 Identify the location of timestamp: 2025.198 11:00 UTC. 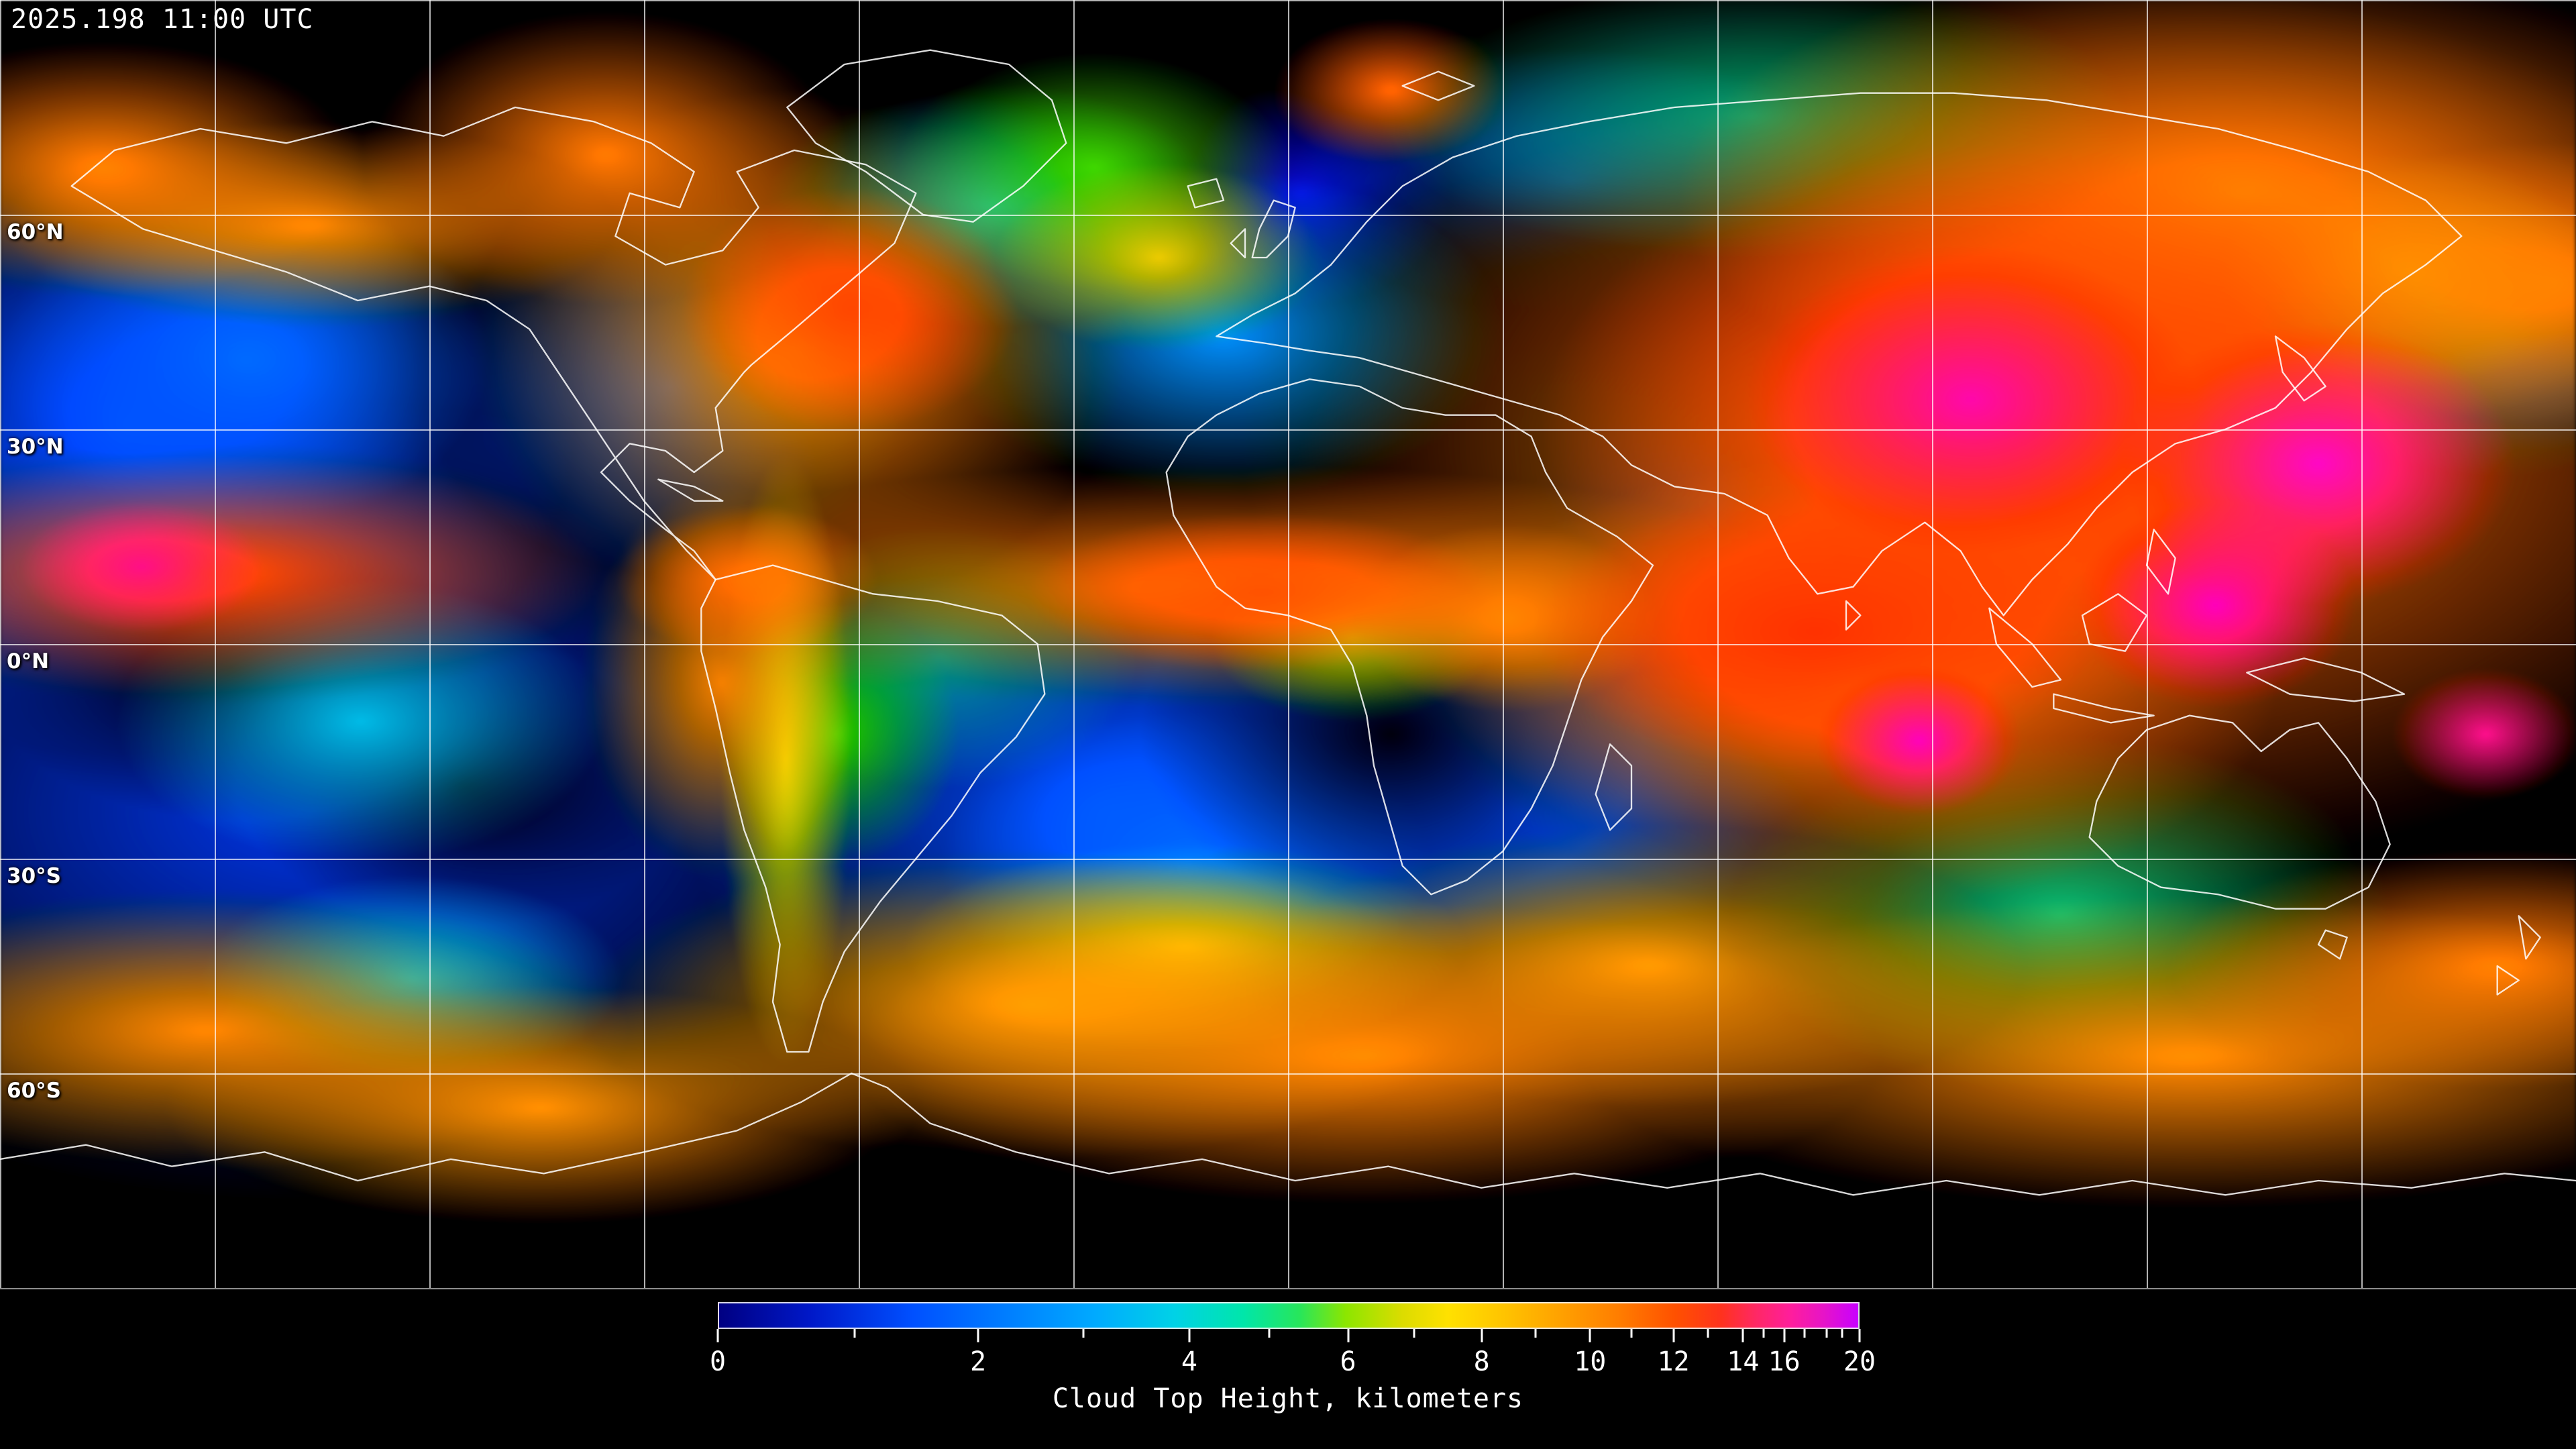
(162, 19).